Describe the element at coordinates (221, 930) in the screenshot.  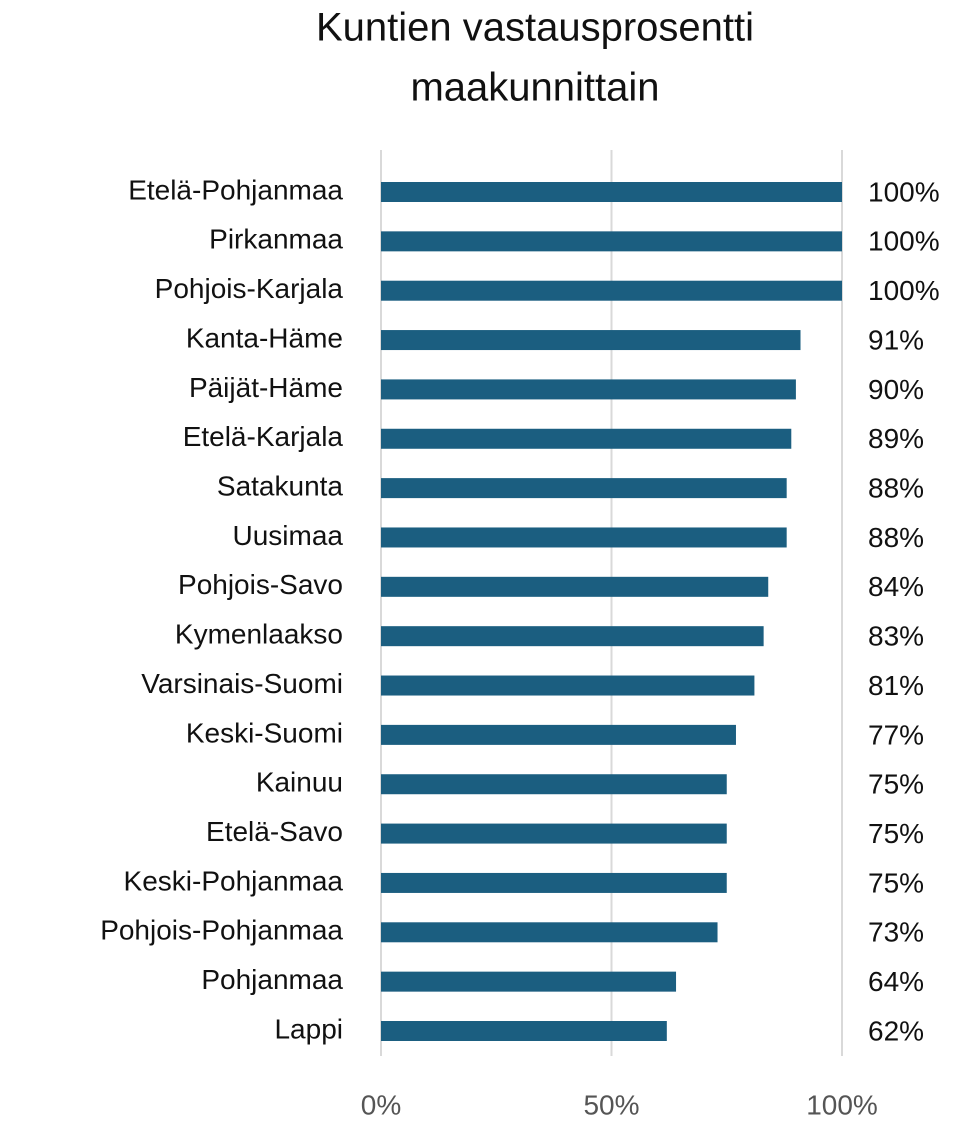
I see `y-tick-label: Pohjois-Pohjanmaa` at that location.